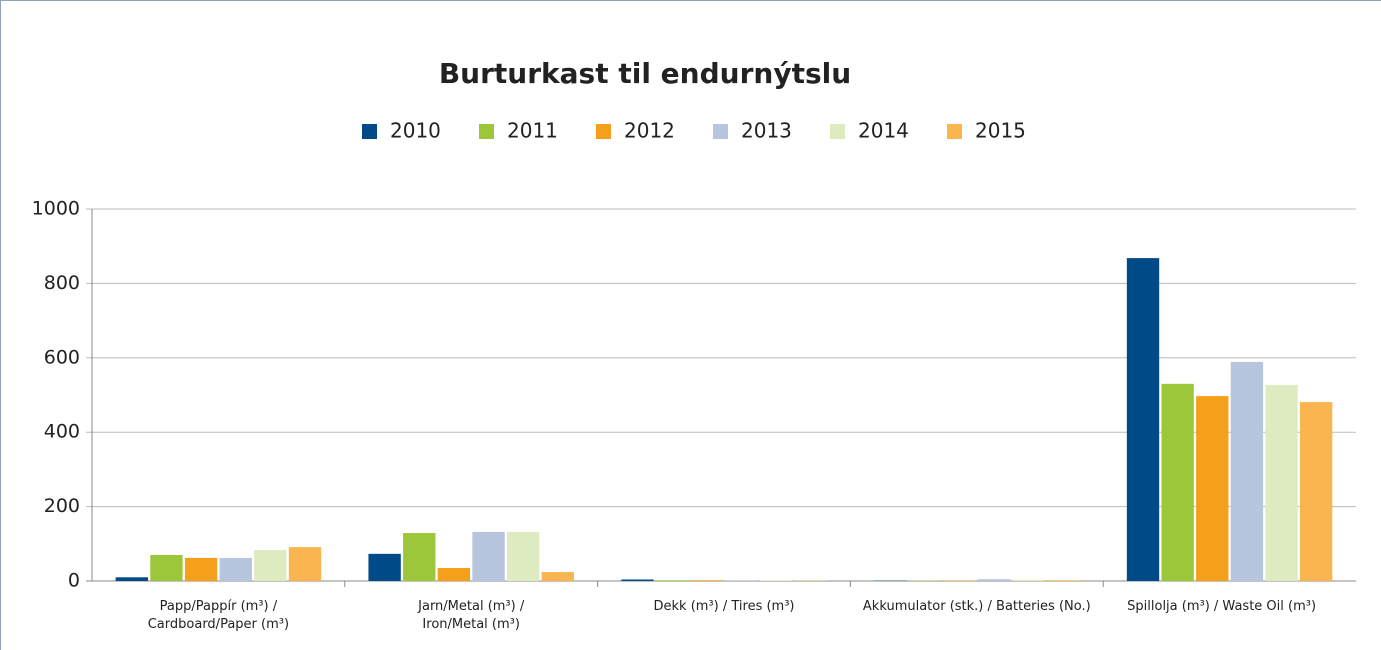 The image size is (1381, 650). Describe the element at coordinates (56, 209) in the screenshot. I see `y-tick-label: 1000` at that location.